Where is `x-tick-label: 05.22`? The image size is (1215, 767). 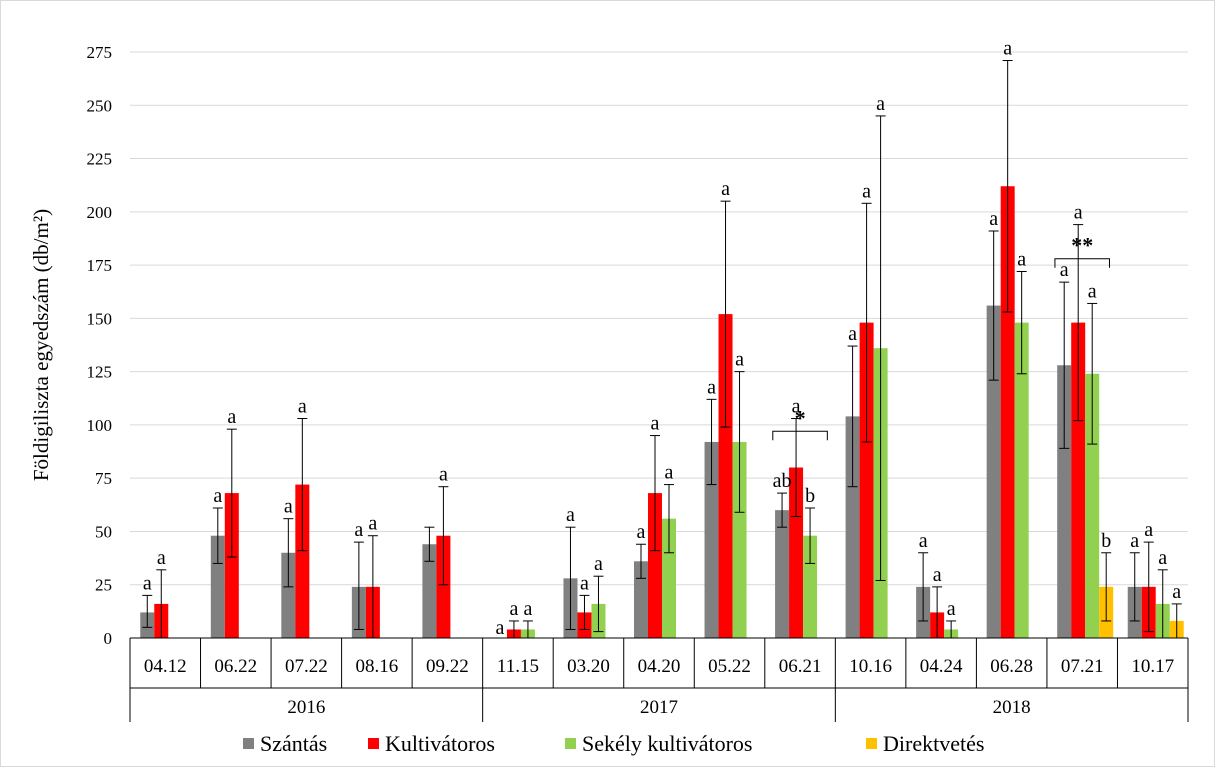 x-tick-label: 05.22 is located at coordinates (729, 666).